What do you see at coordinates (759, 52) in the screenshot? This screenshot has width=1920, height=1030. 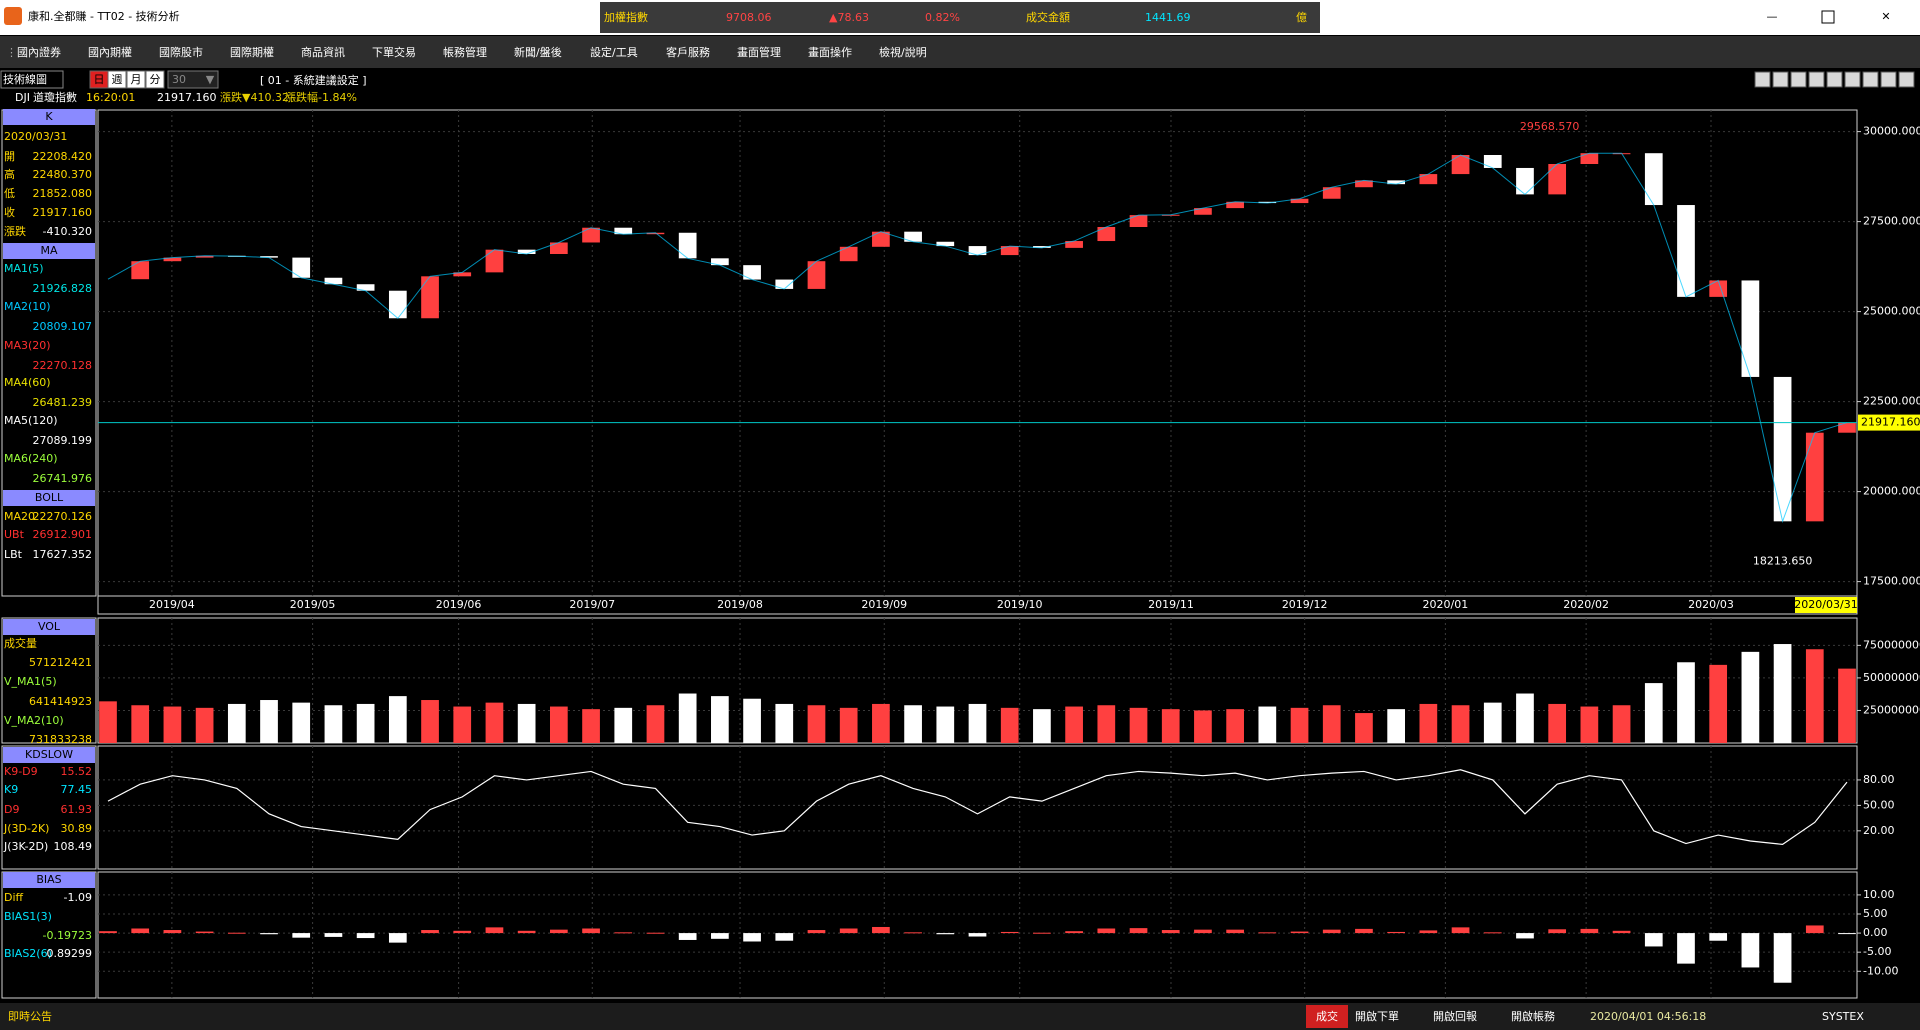 I see `menu-item: 畫面管理` at bounding box center [759, 52].